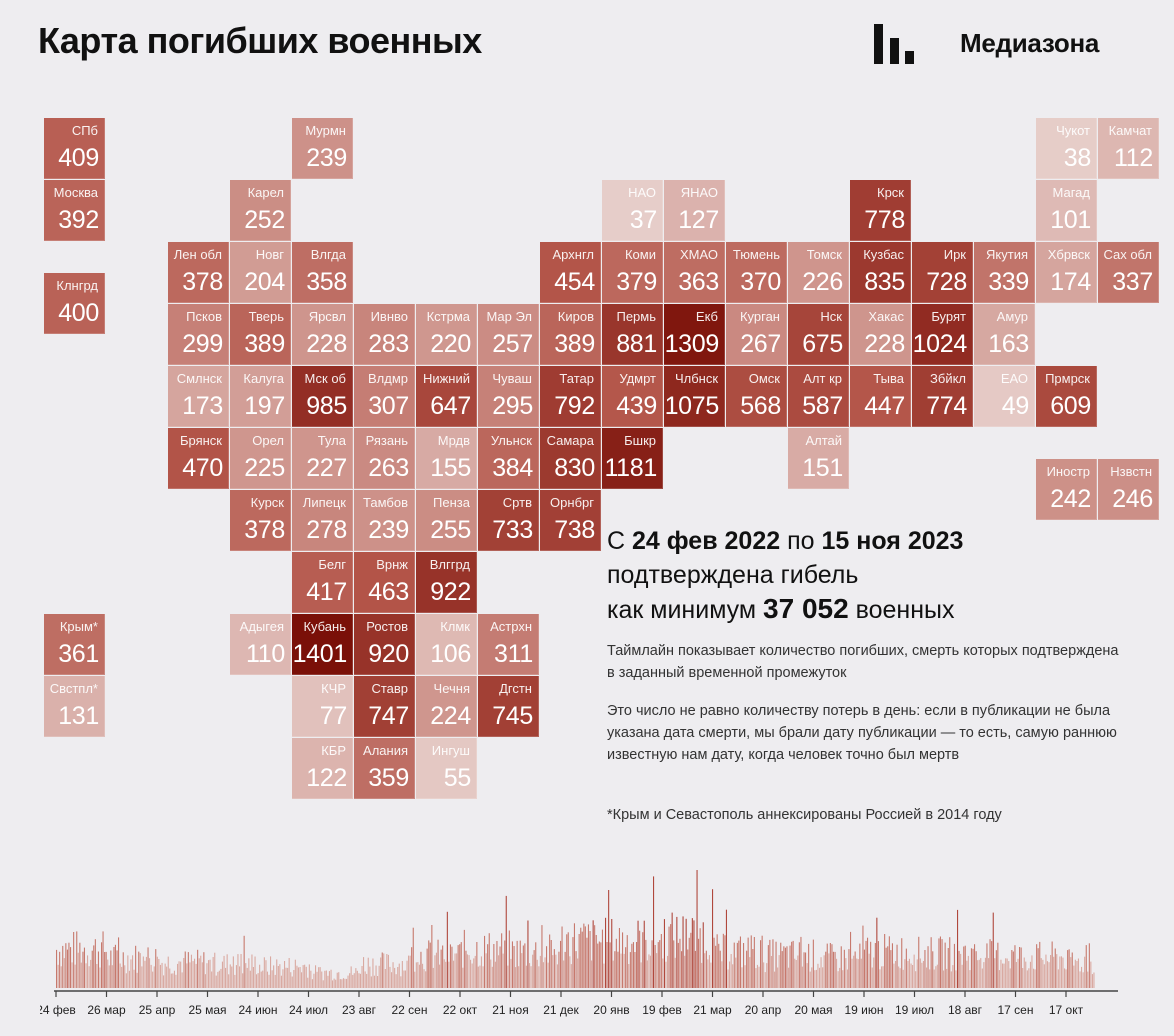 The image size is (1174, 1036). Describe the element at coordinates (570, 396) in the screenshot. I see `region-cell: Татар 792` at that location.